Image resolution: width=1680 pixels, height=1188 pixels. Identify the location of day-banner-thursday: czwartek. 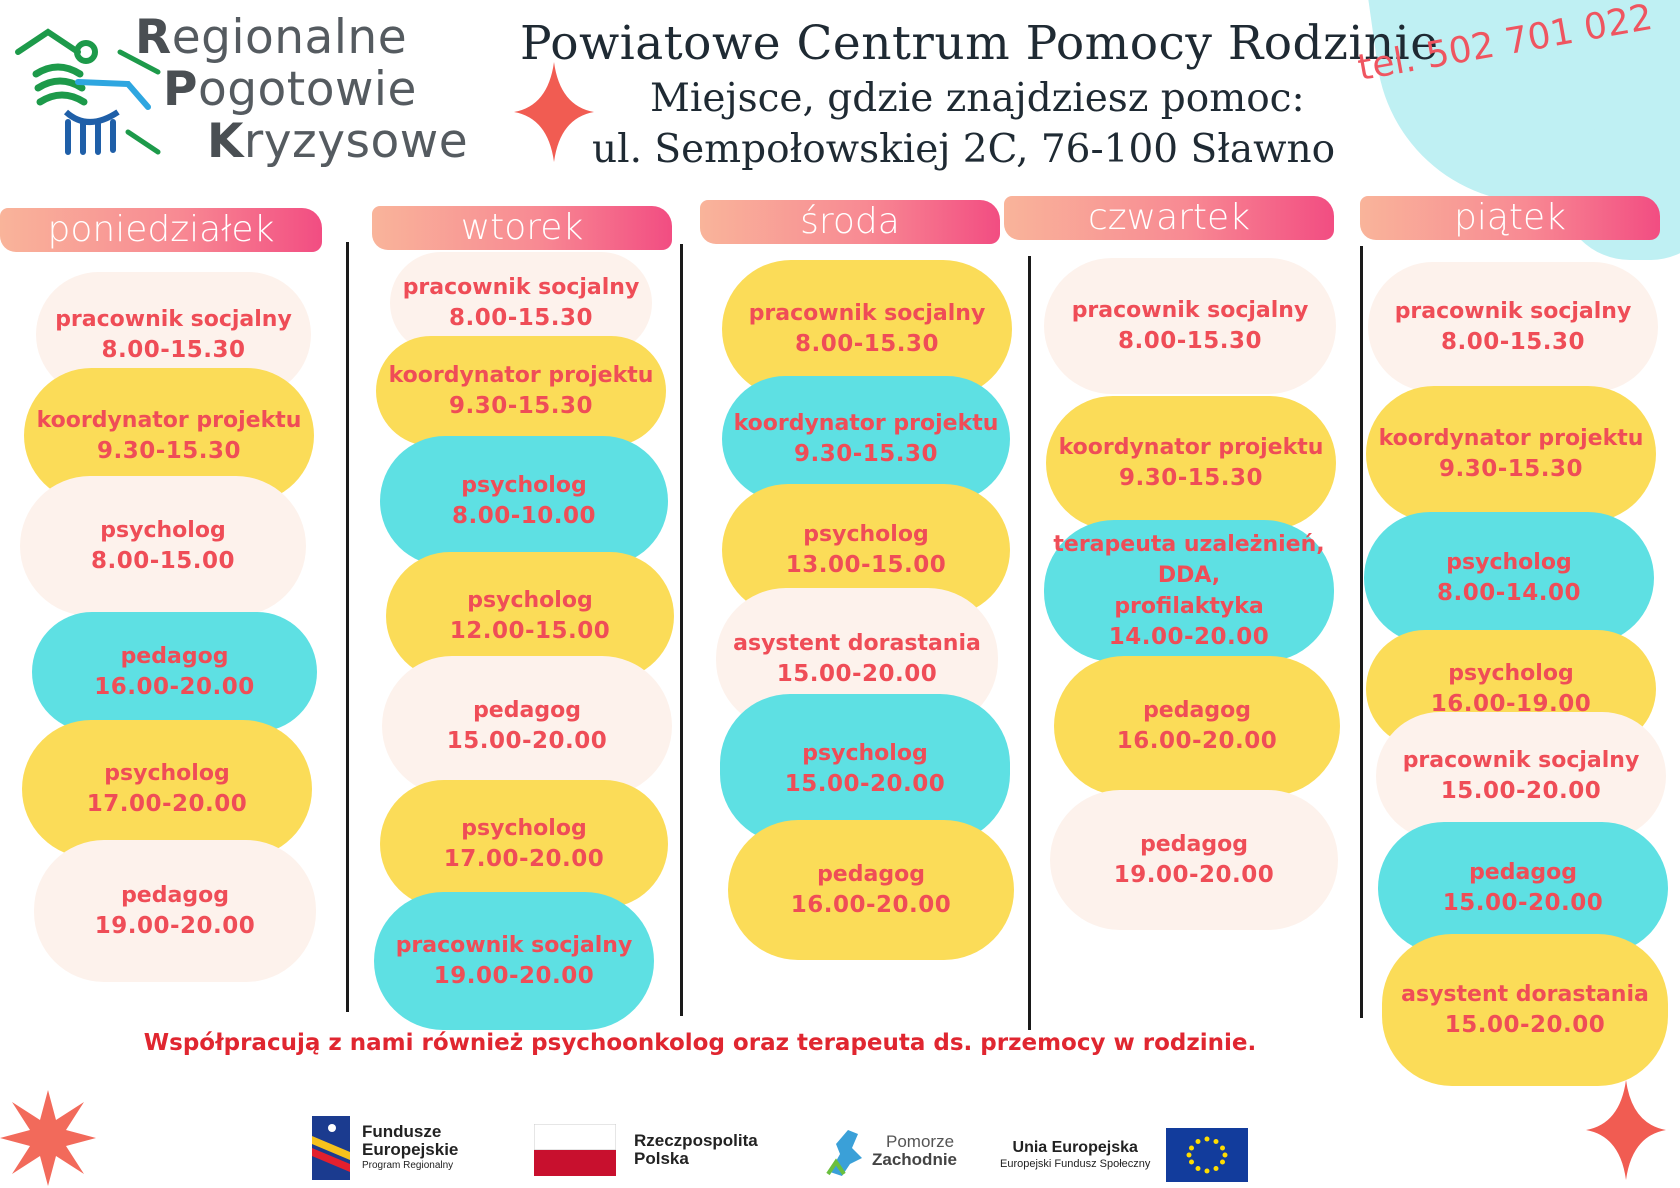
(1169, 218).